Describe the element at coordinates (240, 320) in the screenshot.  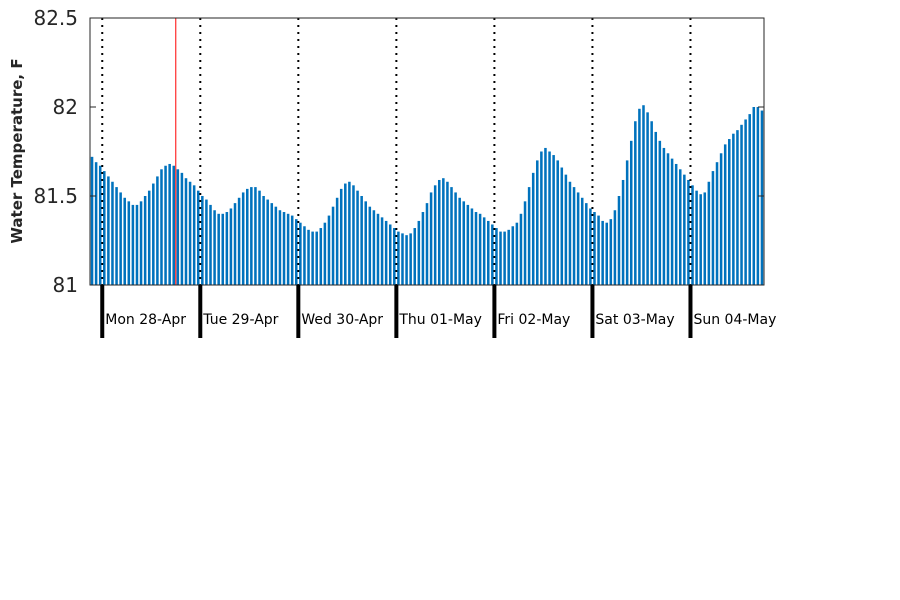
I see `day-label: Tue 29-Apr` at that location.